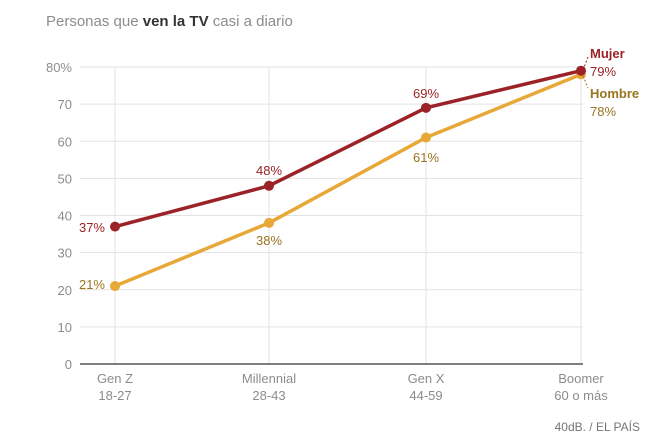 This screenshot has width=667, height=448. I want to click on data-label-mujer: 79%, so click(603, 71).